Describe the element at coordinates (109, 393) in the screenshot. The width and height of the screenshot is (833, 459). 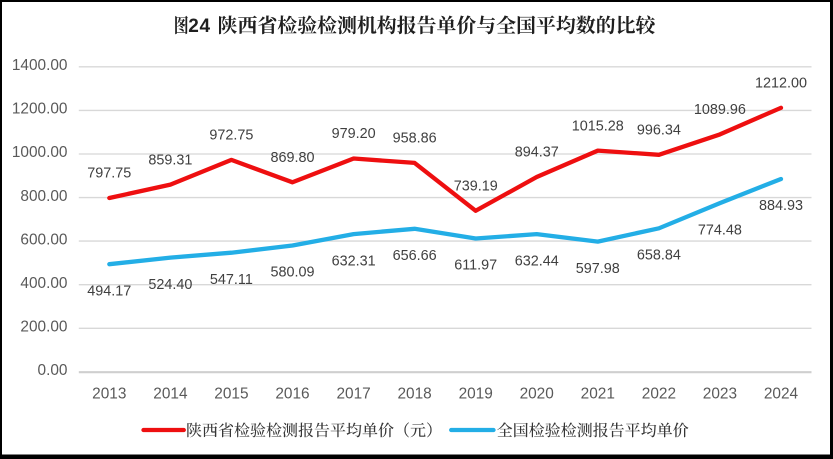
I see `svg-text: 2013` at that location.